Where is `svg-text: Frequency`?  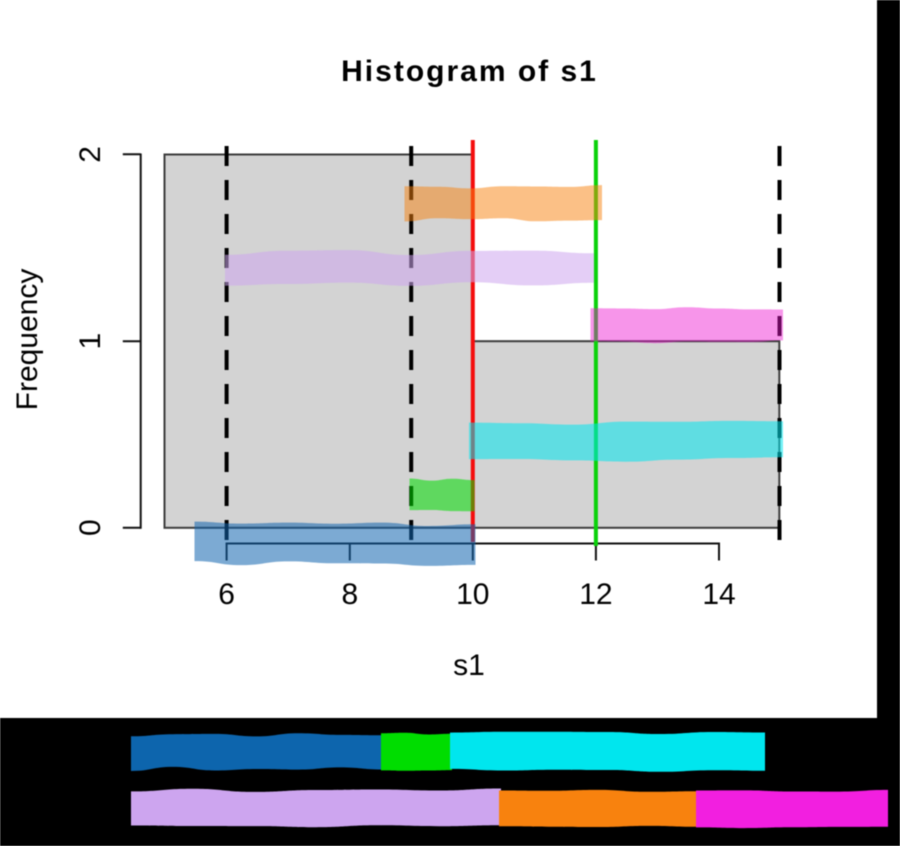 svg-text: Frequency is located at coordinates (27, 340).